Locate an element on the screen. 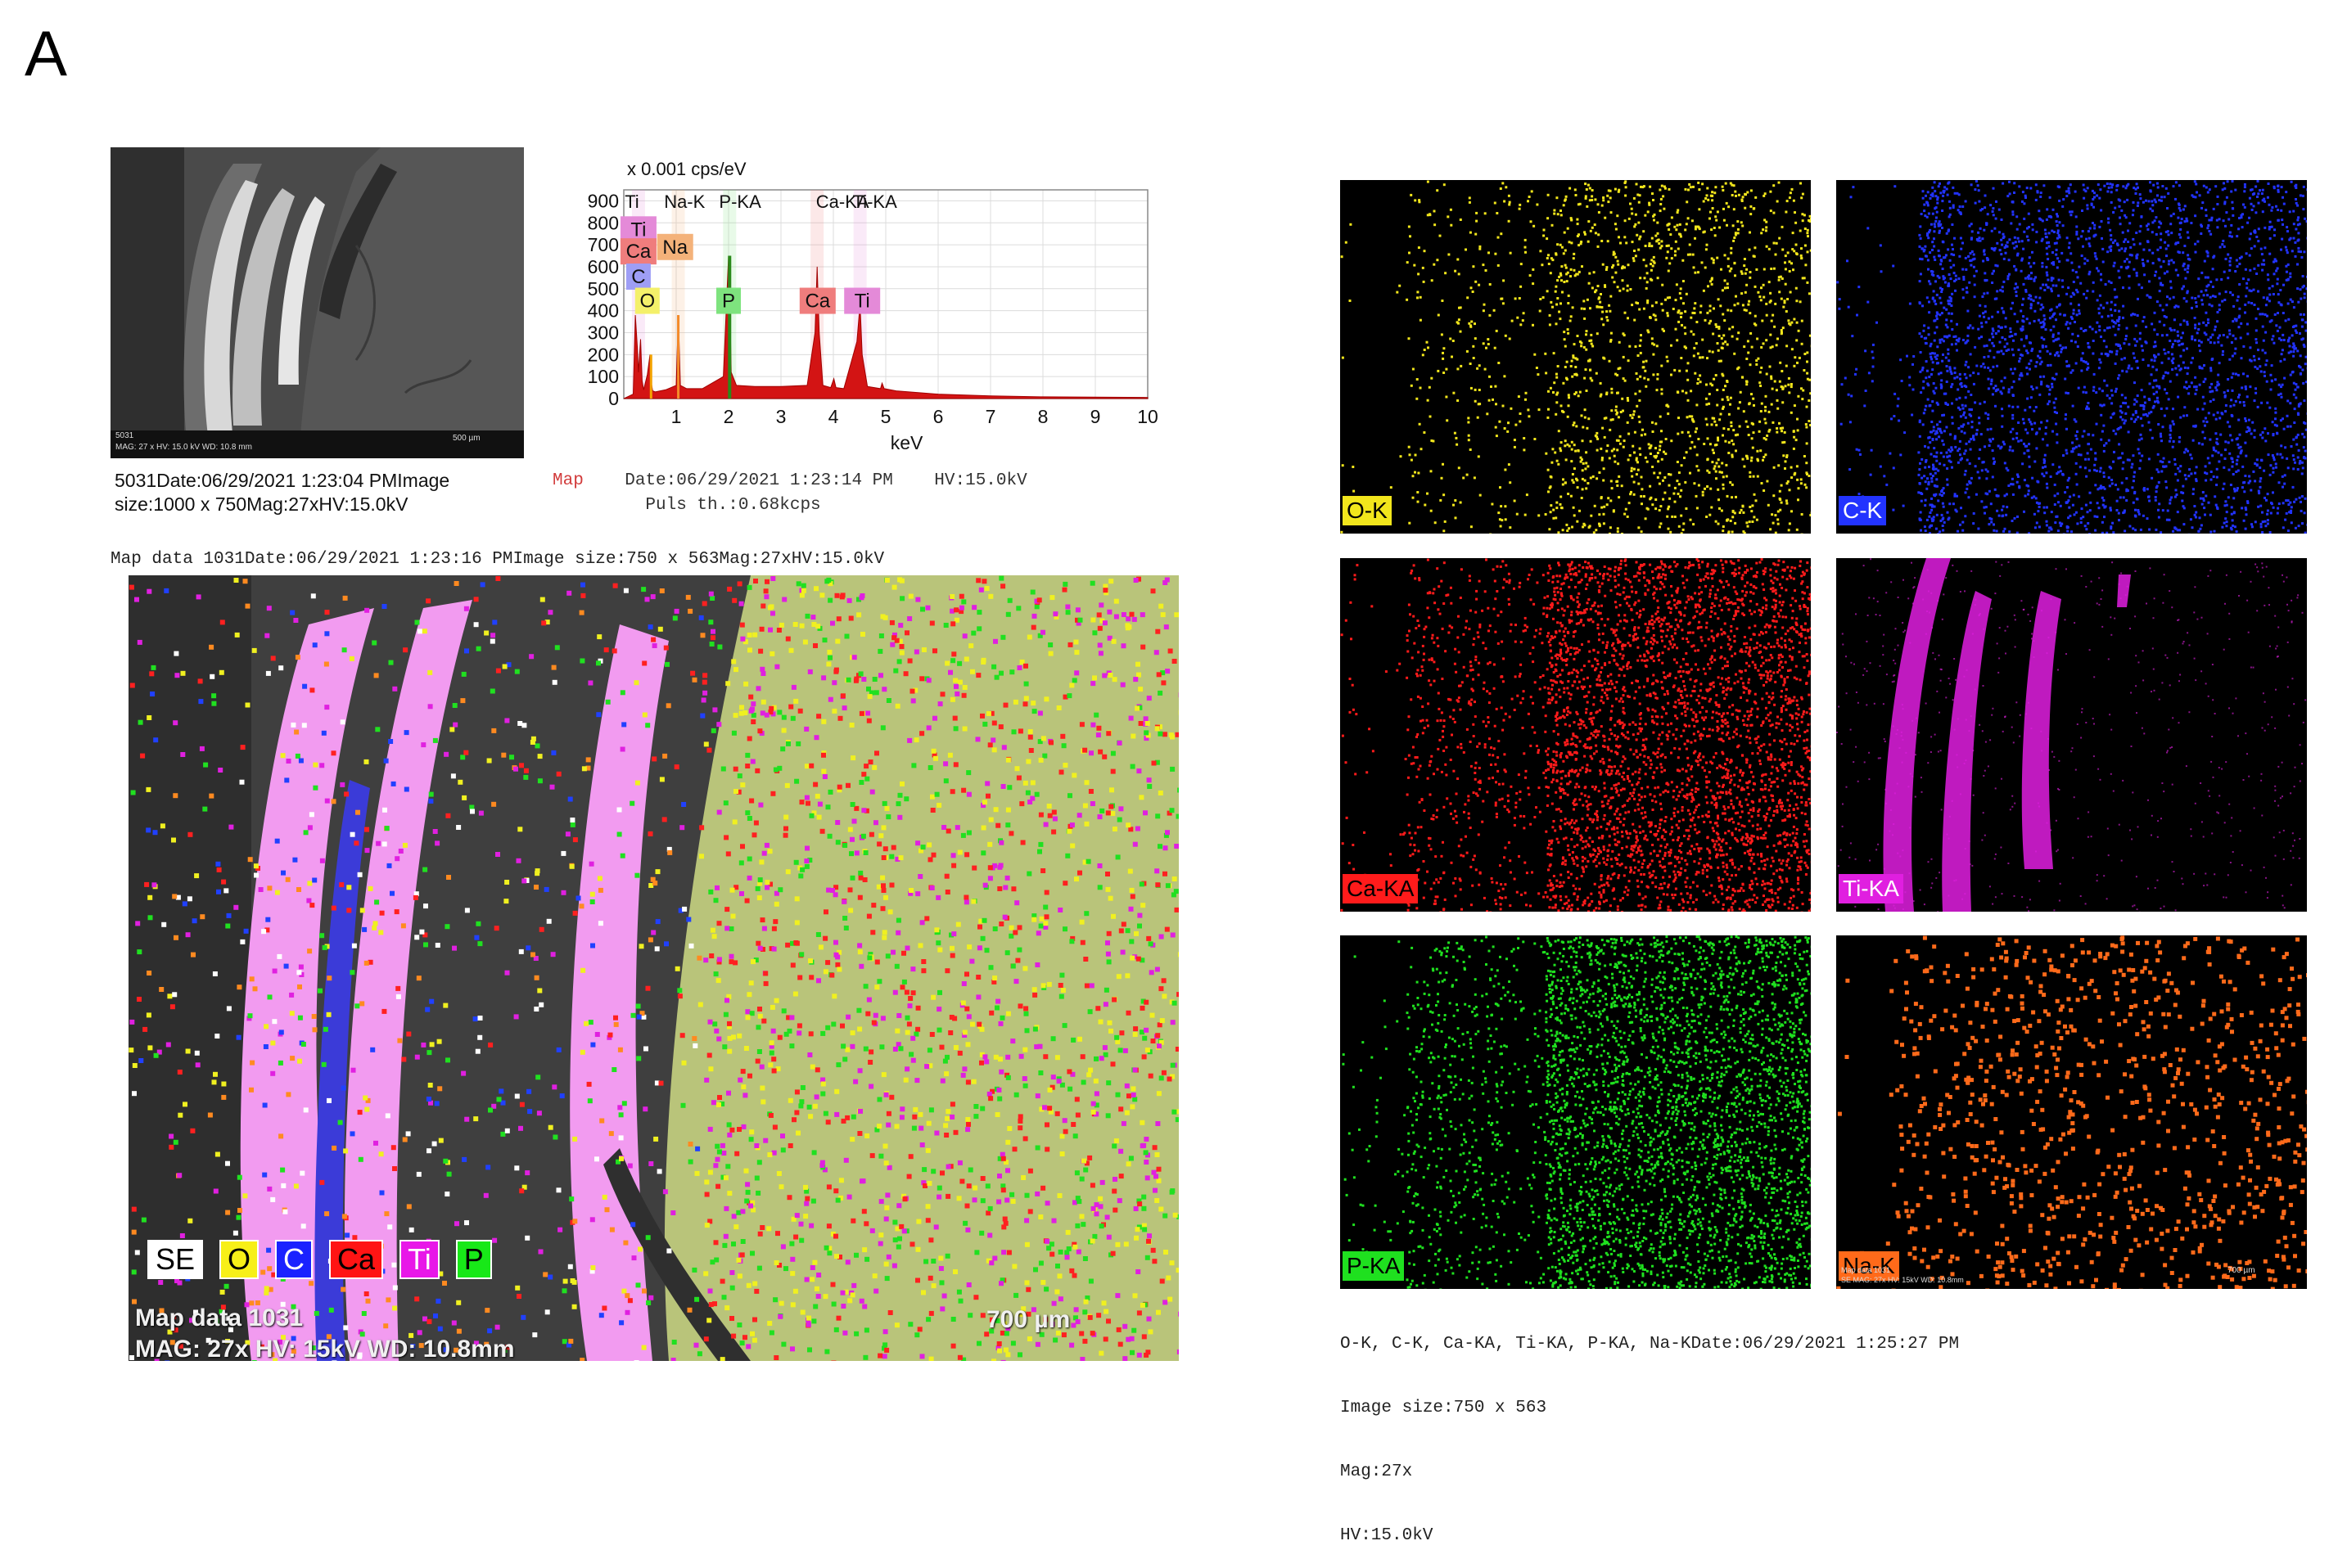  spectrum-line-label: Na-K is located at coordinates (684, 201).